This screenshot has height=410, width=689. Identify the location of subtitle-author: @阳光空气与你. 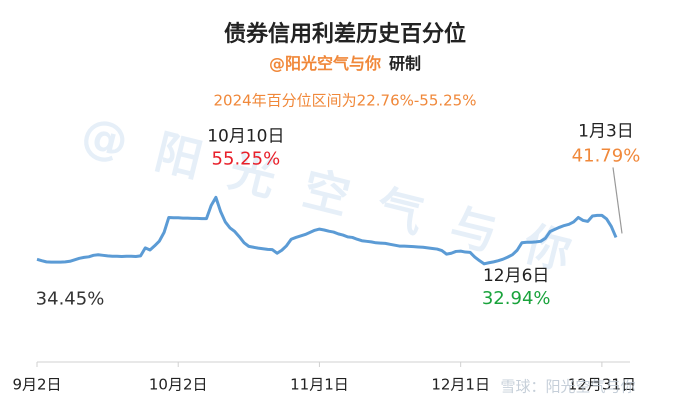
(325, 63).